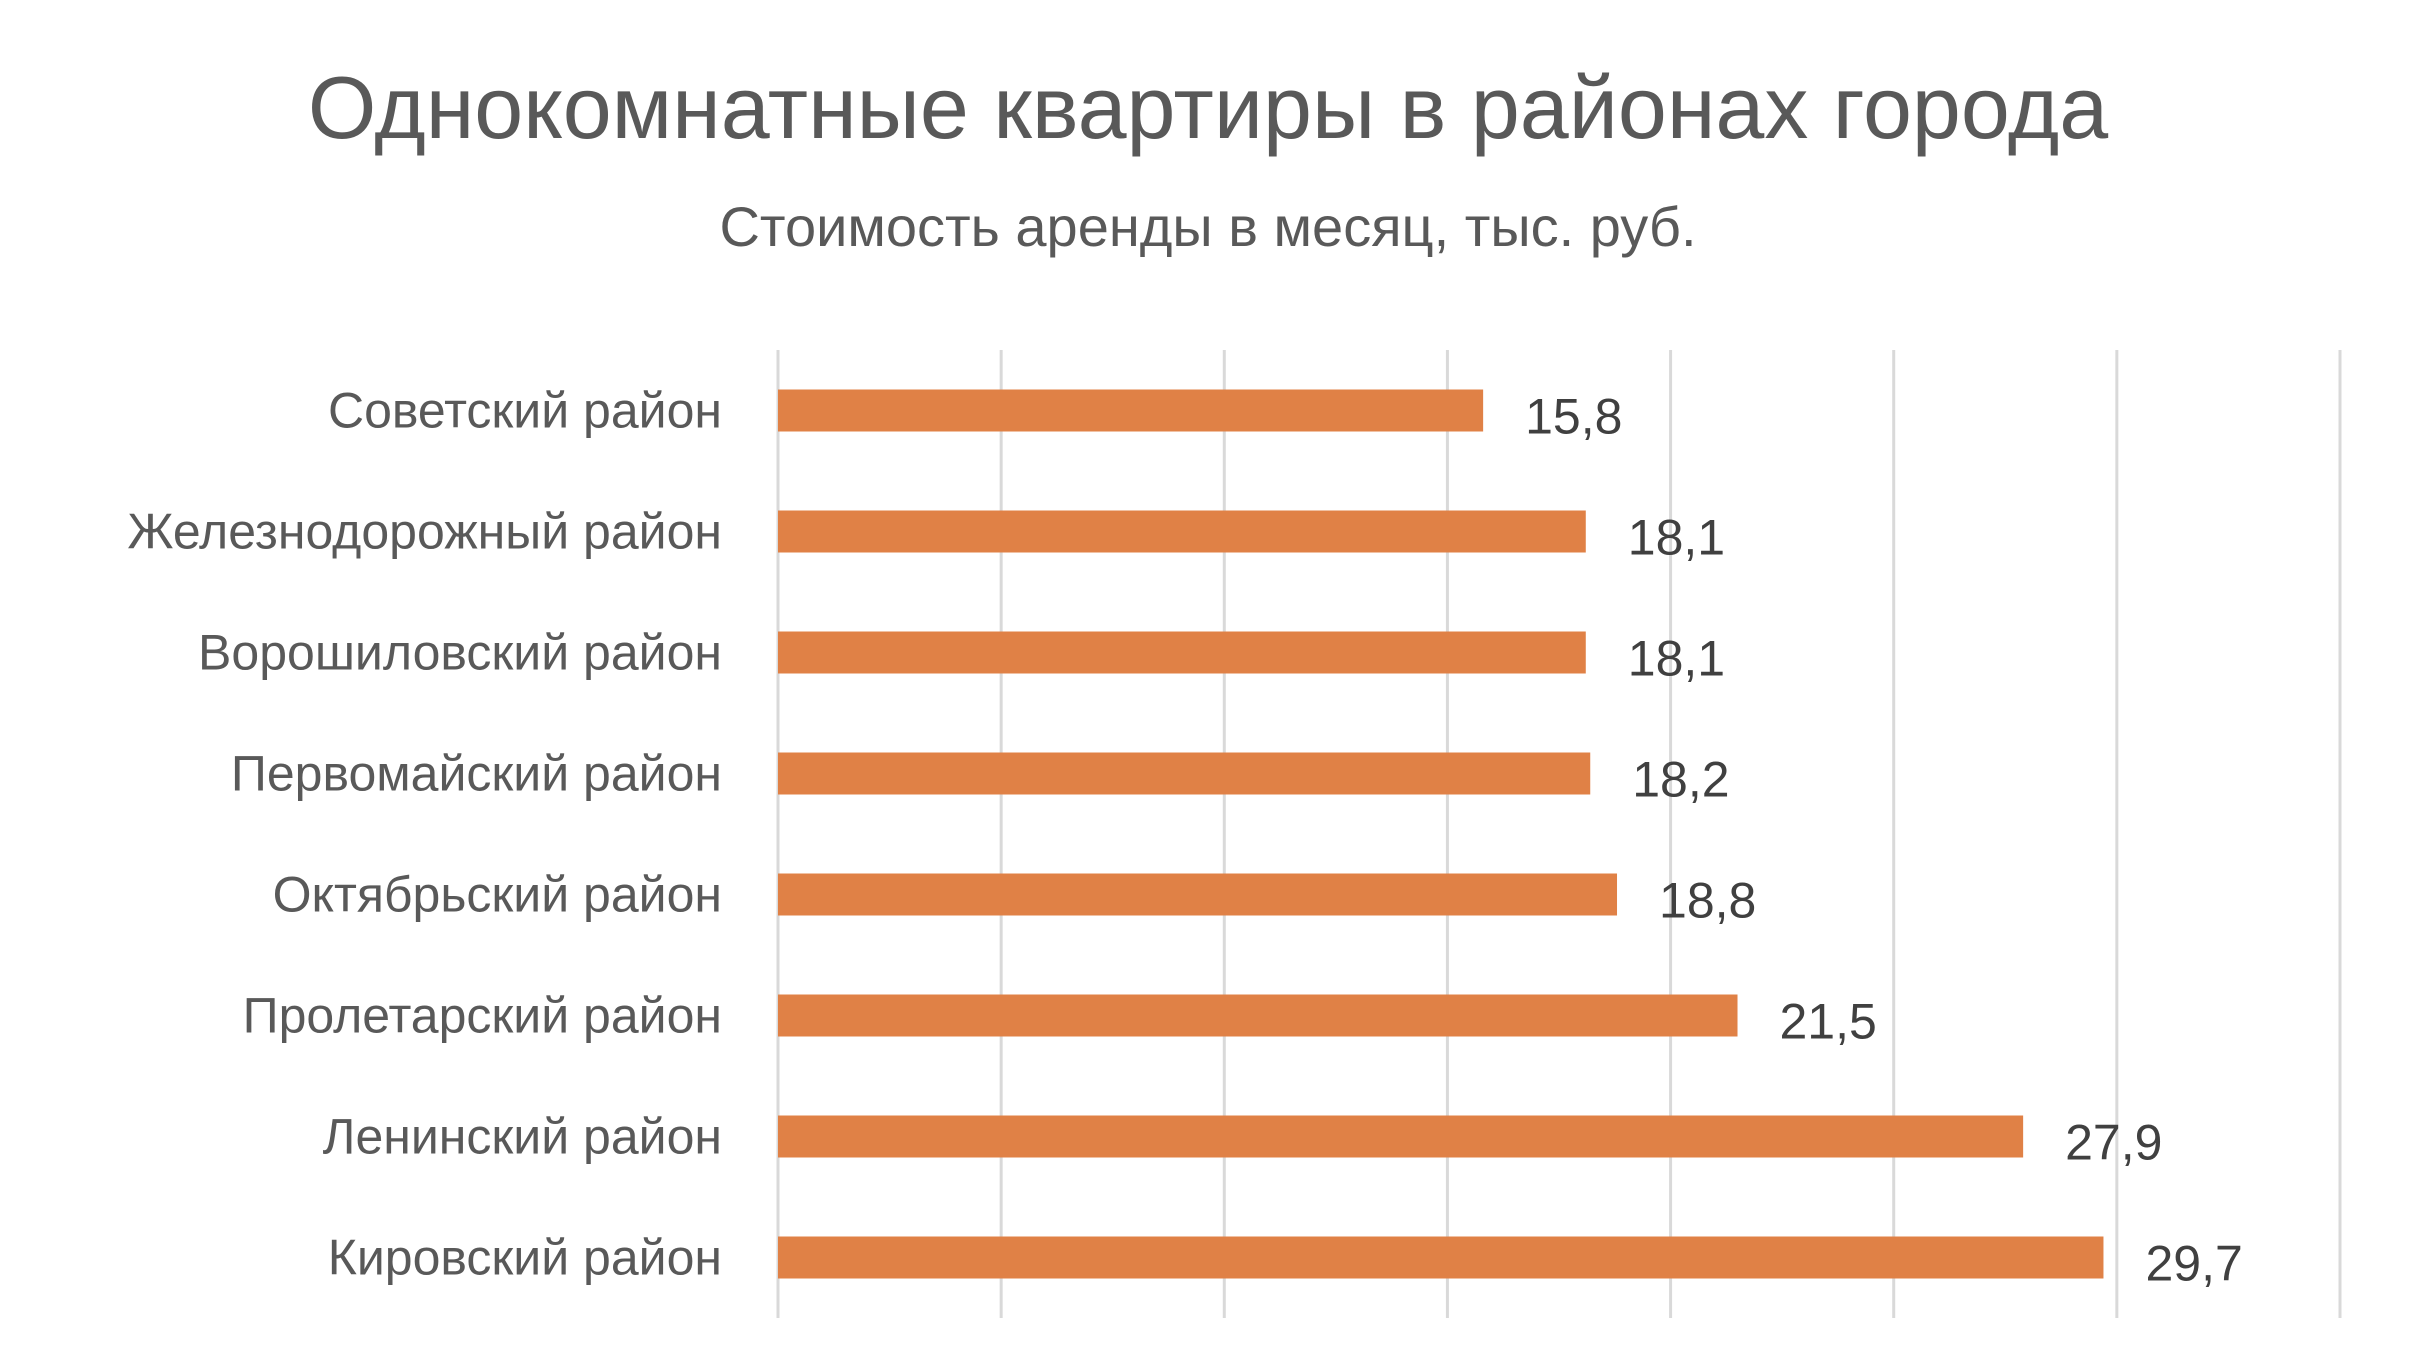  I want to click on category-label: Ворошиловский район, so click(460, 653).